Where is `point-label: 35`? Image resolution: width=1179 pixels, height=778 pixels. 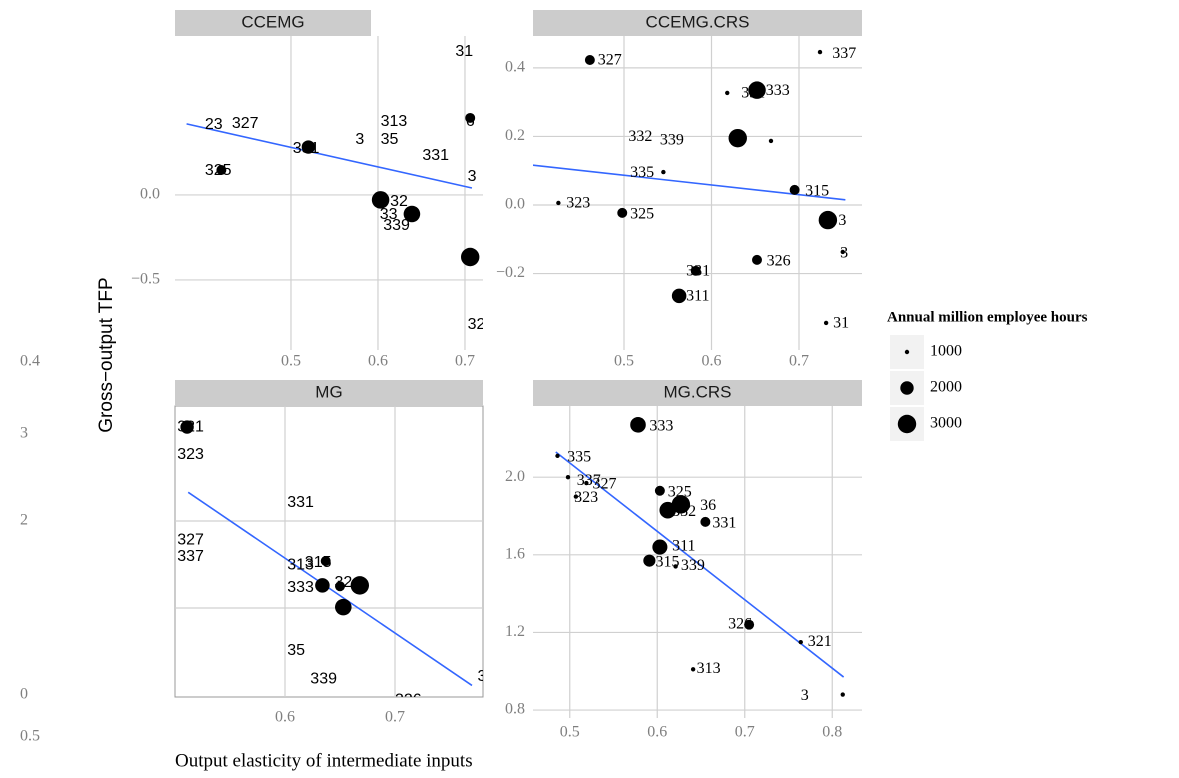 point-label: 35 is located at coordinates (296, 650).